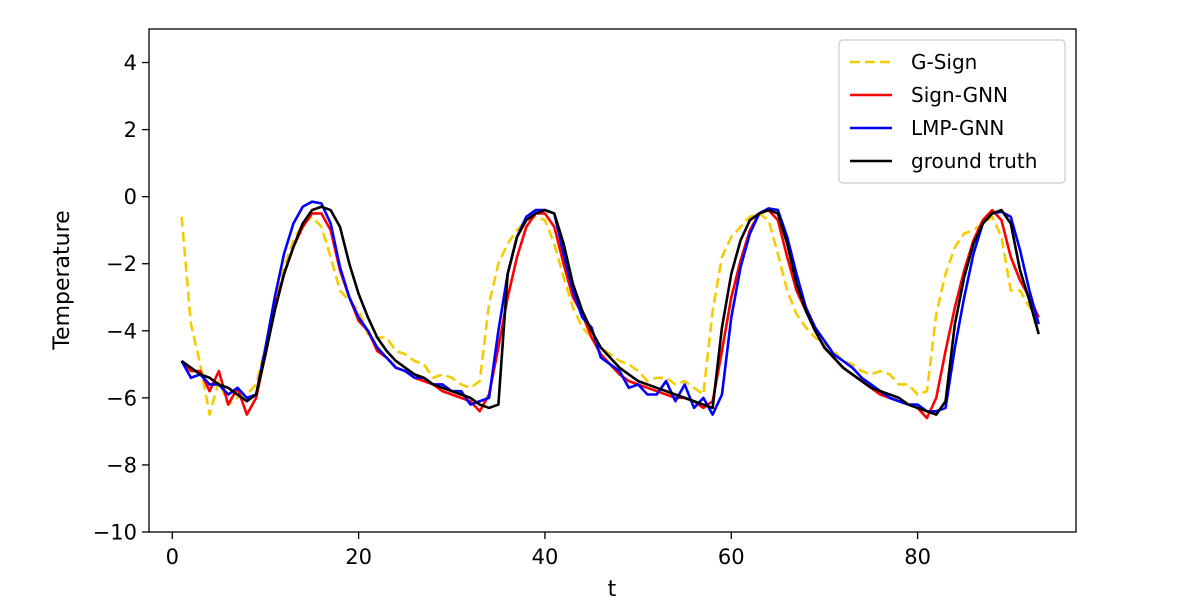 The height and width of the screenshot is (602, 1196). What do you see at coordinates (121, 298) in the screenshot?
I see `y-axis-ticks: 4 2 0 −2 −4 −6 −8 −10` at bounding box center [121, 298].